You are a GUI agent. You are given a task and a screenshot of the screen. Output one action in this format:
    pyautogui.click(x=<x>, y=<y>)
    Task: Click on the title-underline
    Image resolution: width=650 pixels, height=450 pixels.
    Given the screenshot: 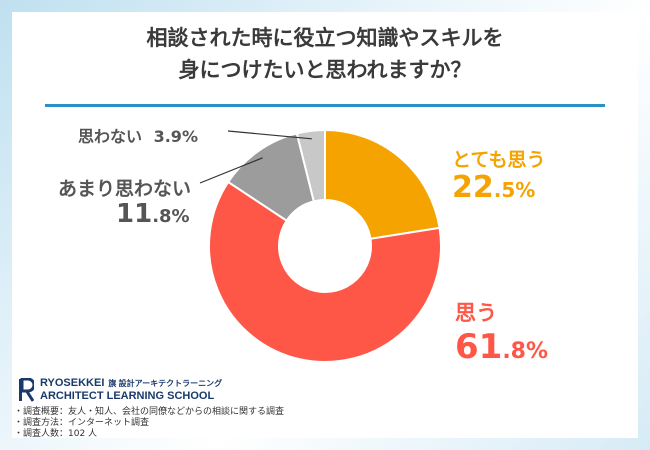 What is the action you would take?
    pyautogui.click(x=325, y=105)
    